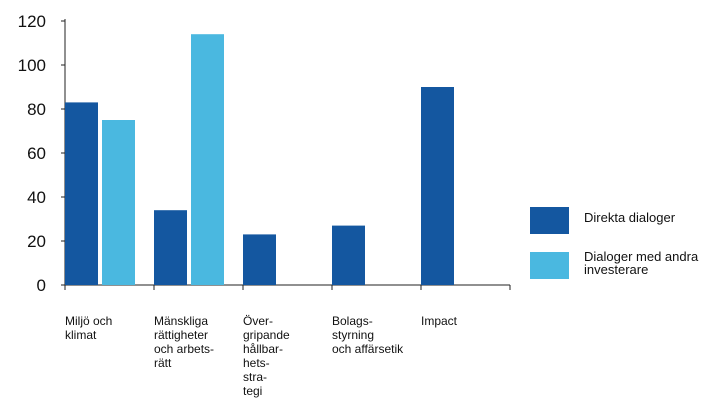 The image size is (723, 411). I want to click on y-tick-label: 100, so click(32, 65).